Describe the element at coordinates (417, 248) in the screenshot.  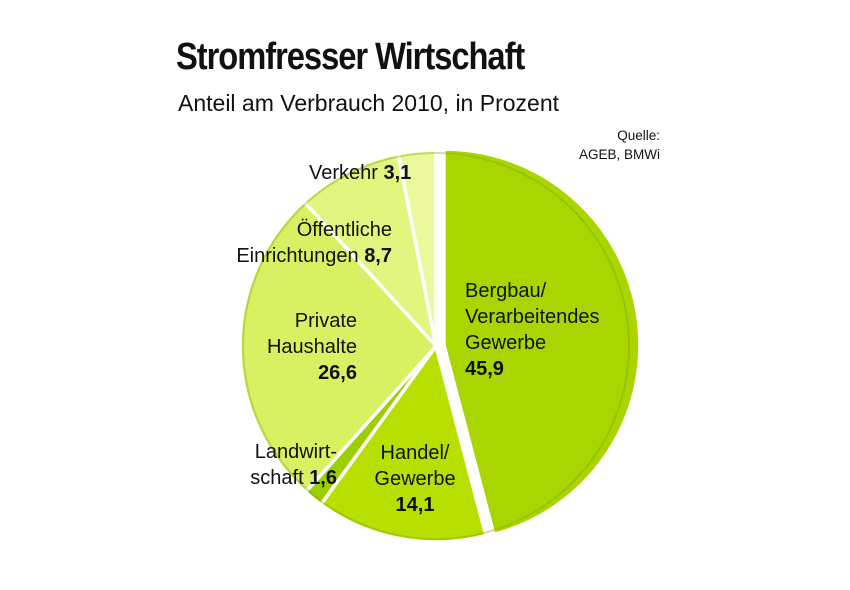
I see `slice-verkehr` at that location.